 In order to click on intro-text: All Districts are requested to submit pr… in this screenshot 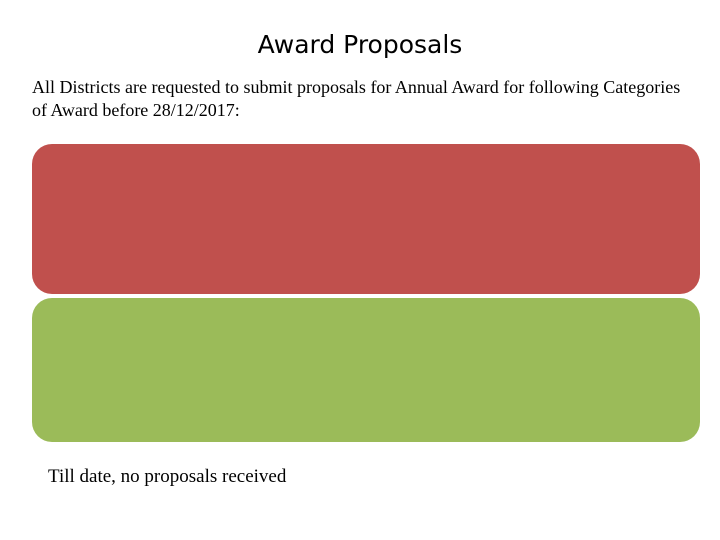, I will do `click(356, 98)`.